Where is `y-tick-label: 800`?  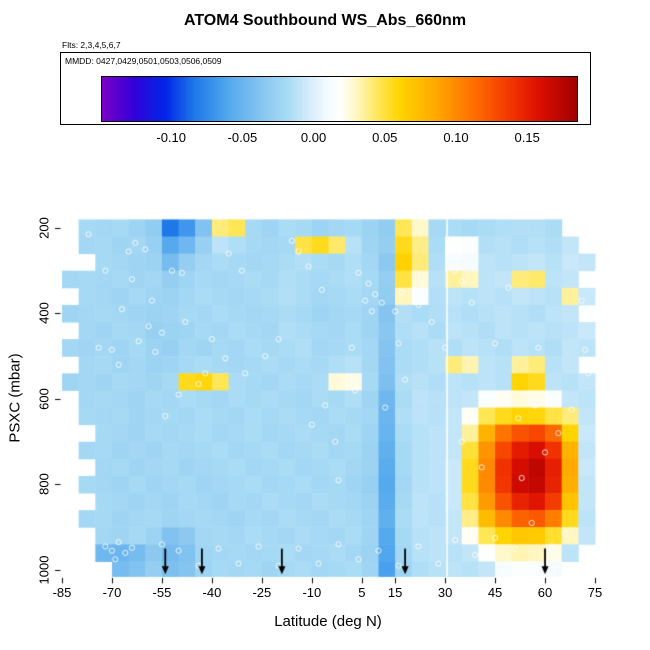 y-tick-label: 800 is located at coordinates (44, 484).